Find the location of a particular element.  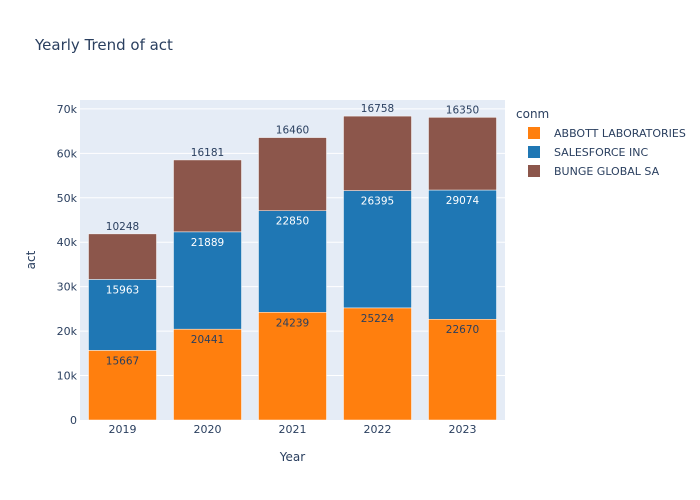

y-tick-label: 30k is located at coordinates (67, 287).